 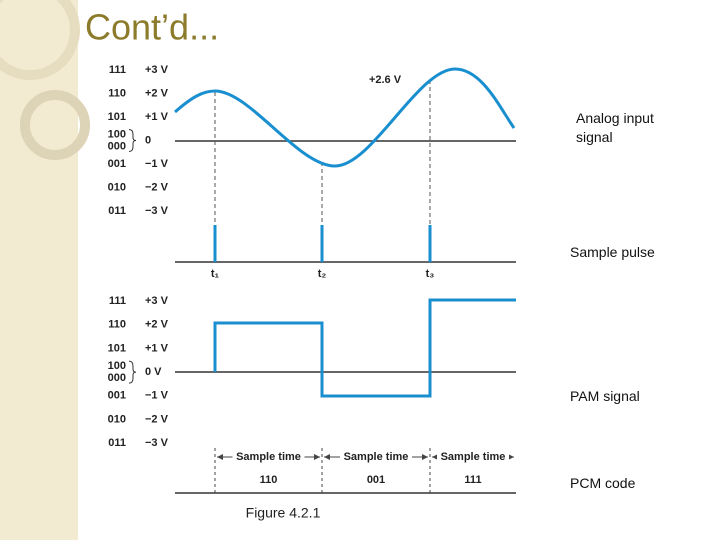 I want to click on pam-label: PAM signal, so click(x=605, y=396).